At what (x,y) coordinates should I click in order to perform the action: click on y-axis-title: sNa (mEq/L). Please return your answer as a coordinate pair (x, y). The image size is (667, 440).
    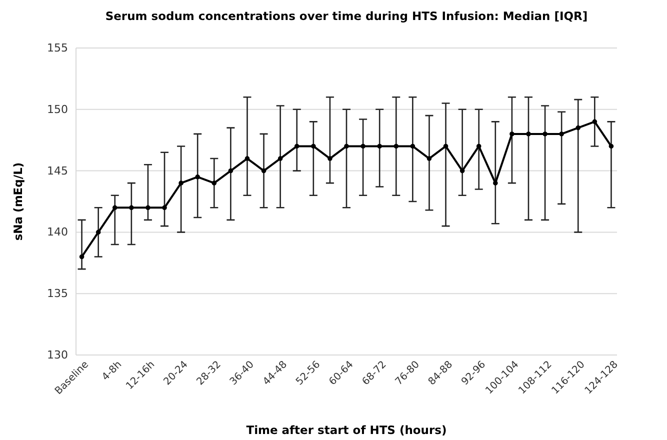
    Looking at the image, I should click on (18, 201).